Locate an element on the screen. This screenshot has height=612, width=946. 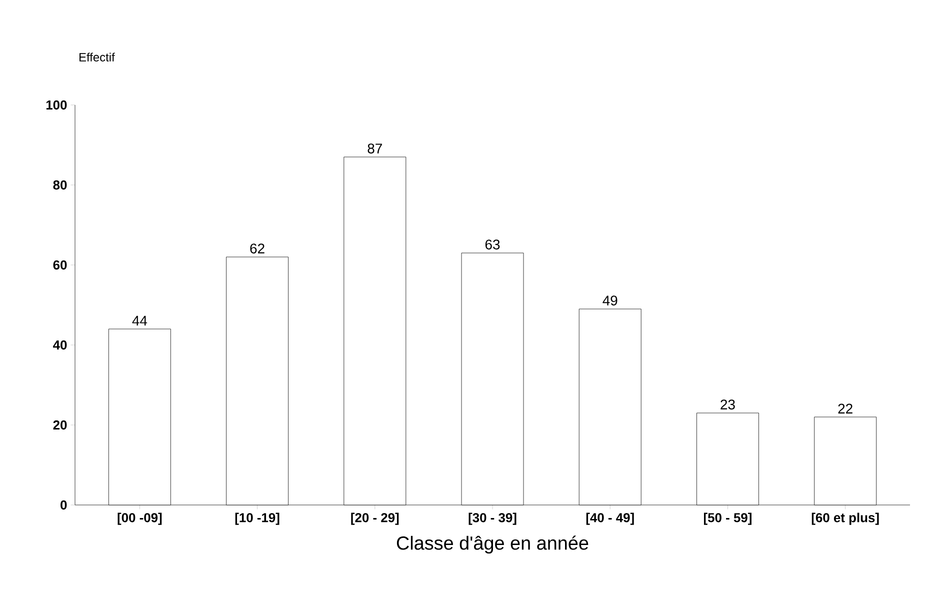
x-tick-label: [40 - 49] is located at coordinates (610, 518).